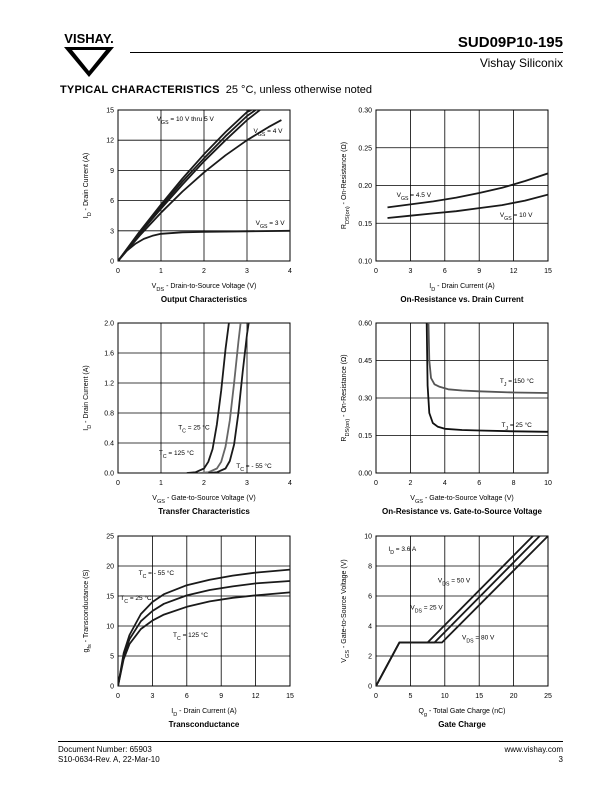 The height and width of the screenshot is (792, 612). What do you see at coordinates (365, 361) in the screenshot?
I see `y-tick-label: 0.45` at bounding box center [365, 361].